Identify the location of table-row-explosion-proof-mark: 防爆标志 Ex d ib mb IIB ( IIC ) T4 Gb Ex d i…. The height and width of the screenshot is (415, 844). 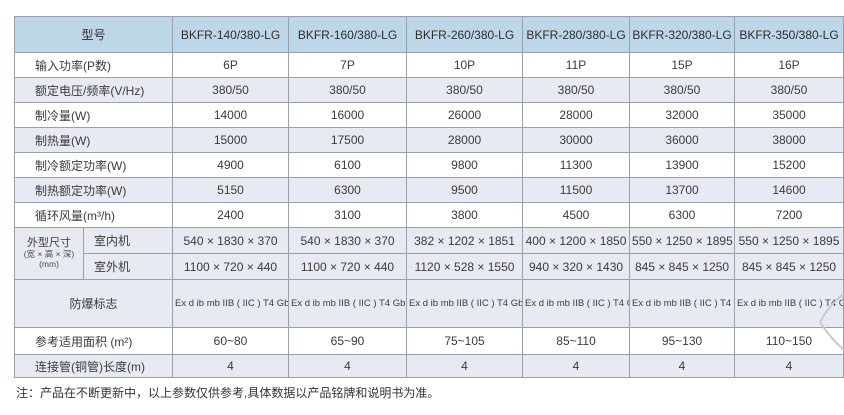
(428, 303).